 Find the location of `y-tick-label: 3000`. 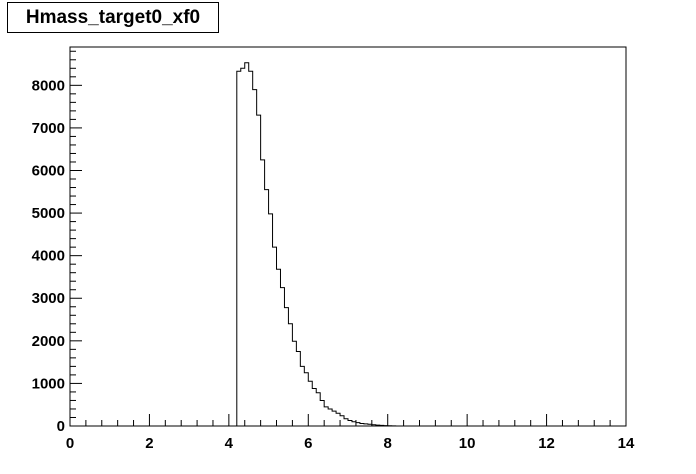

y-tick-label: 3000 is located at coordinates (48, 298).